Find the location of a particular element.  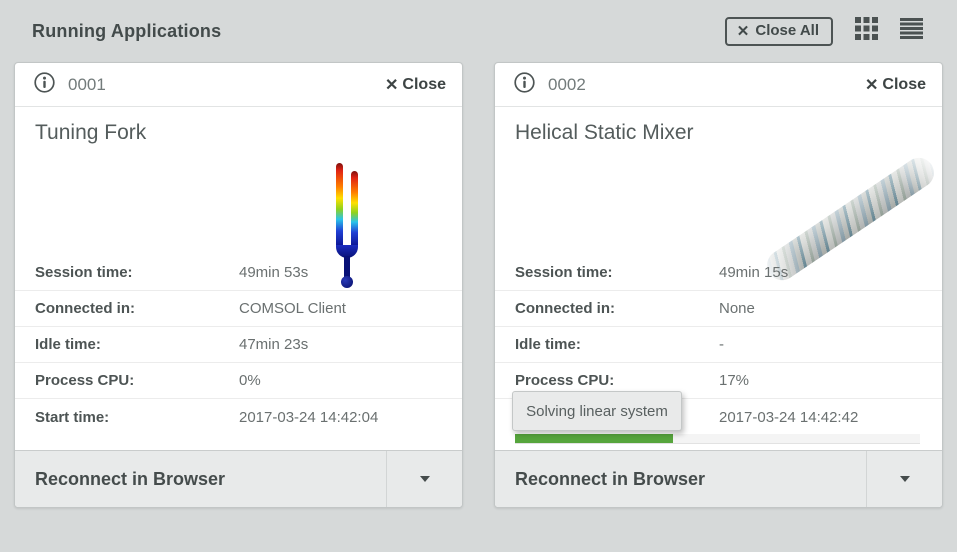

stat-value: 49min 15s is located at coordinates (754, 272).